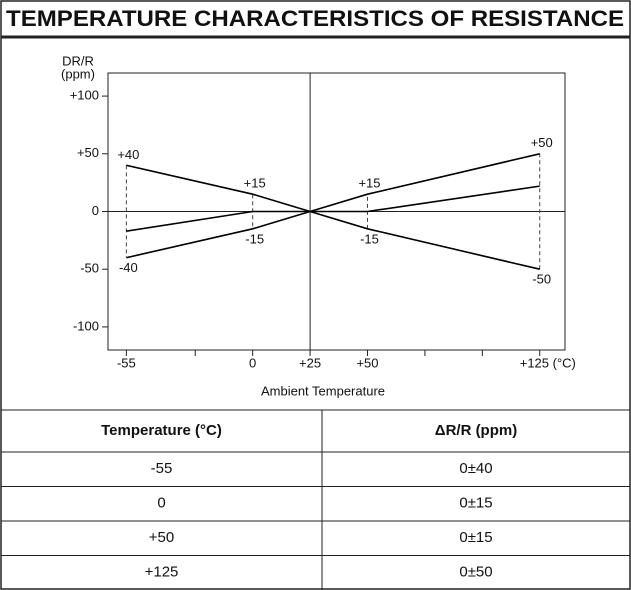 The height and width of the screenshot is (590, 631). Describe the element at coordinates (161, 537) in the screenshot. I see `table-cell: +50` at that location.